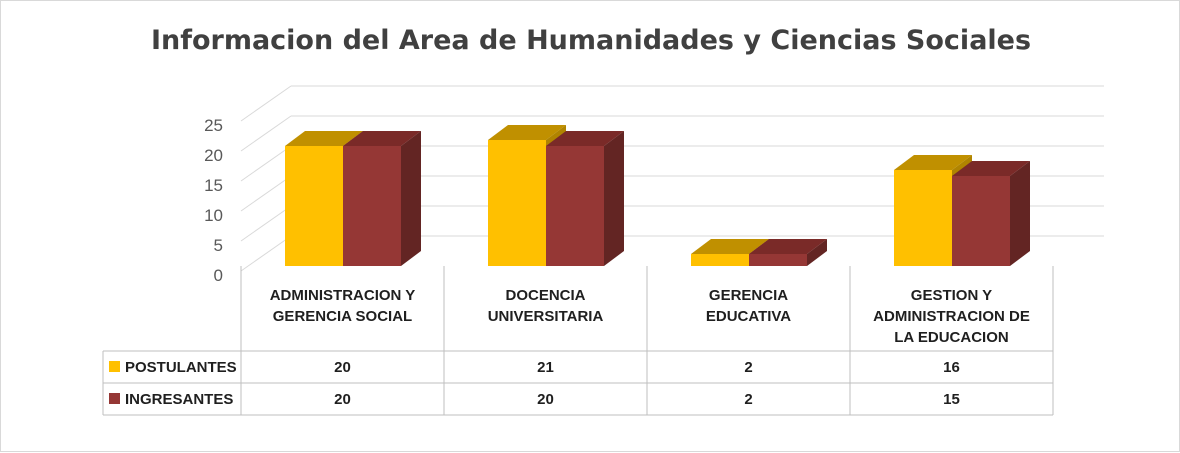 The height and width of the screenshot is (453, 1180). What do you see at coordinates (114, 366) in the screenshot?
I see `legend-key-postulantes` at bounding box center [114, 366].